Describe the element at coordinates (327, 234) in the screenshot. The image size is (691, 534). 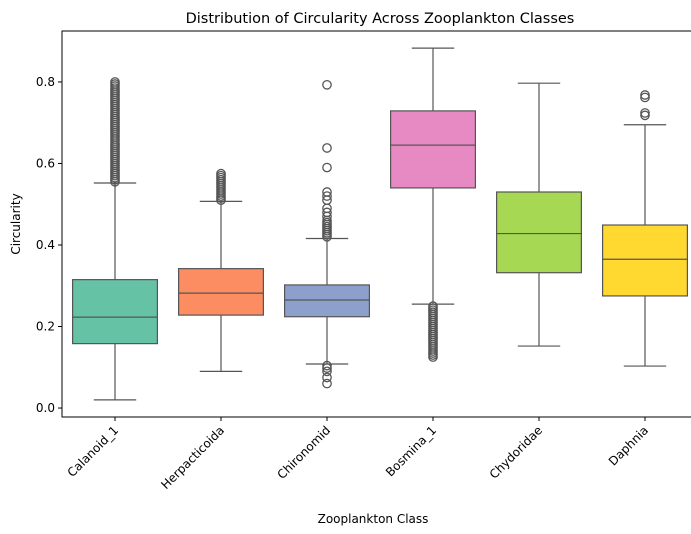
I see `box-chironomid` at that location.